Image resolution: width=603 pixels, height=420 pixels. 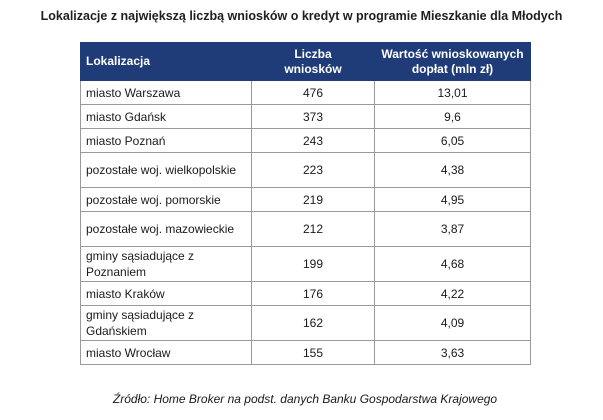 What do you see at coordinates (166, 229) in the screenshot?
I see `cell-location: pozostałe woj. mazowieckie` at bounding box center [166, 229].